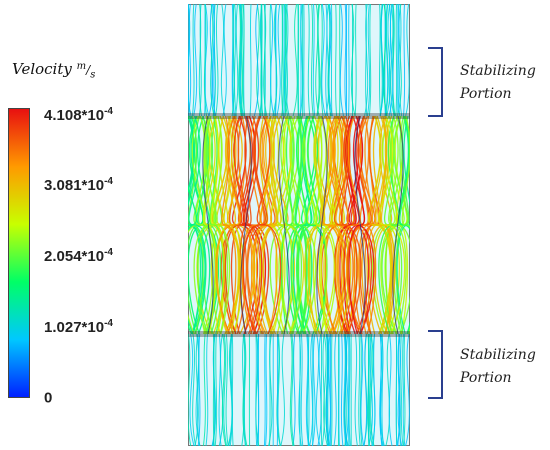 The image size is (550, 450). I want to click on legend-unit: m/s, so click(86, 71).